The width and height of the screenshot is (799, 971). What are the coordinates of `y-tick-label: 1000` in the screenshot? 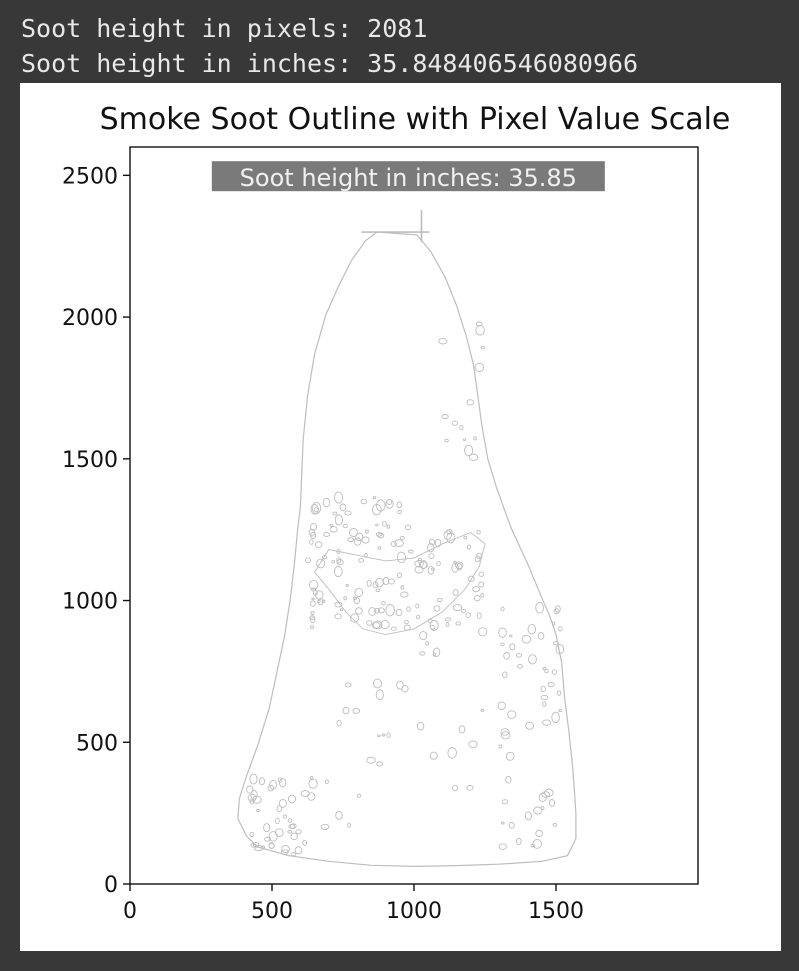 It's located at (90, 602).